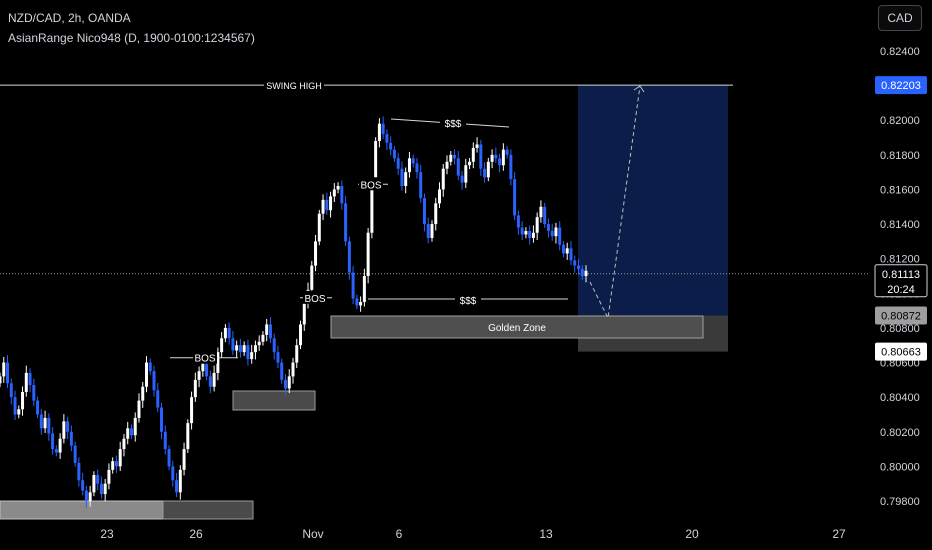  What do you see at coordinates (900, 467) in the screenshot?
I see `y-tick-label: 0.80000` at bounding box center [900, 467].